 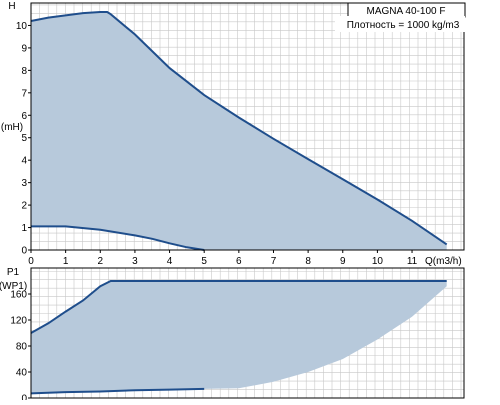 What do you see at coordinates (378, 261) in the screenshot?
I see `x-tick-label: 10` at bounding box center [378, 261].